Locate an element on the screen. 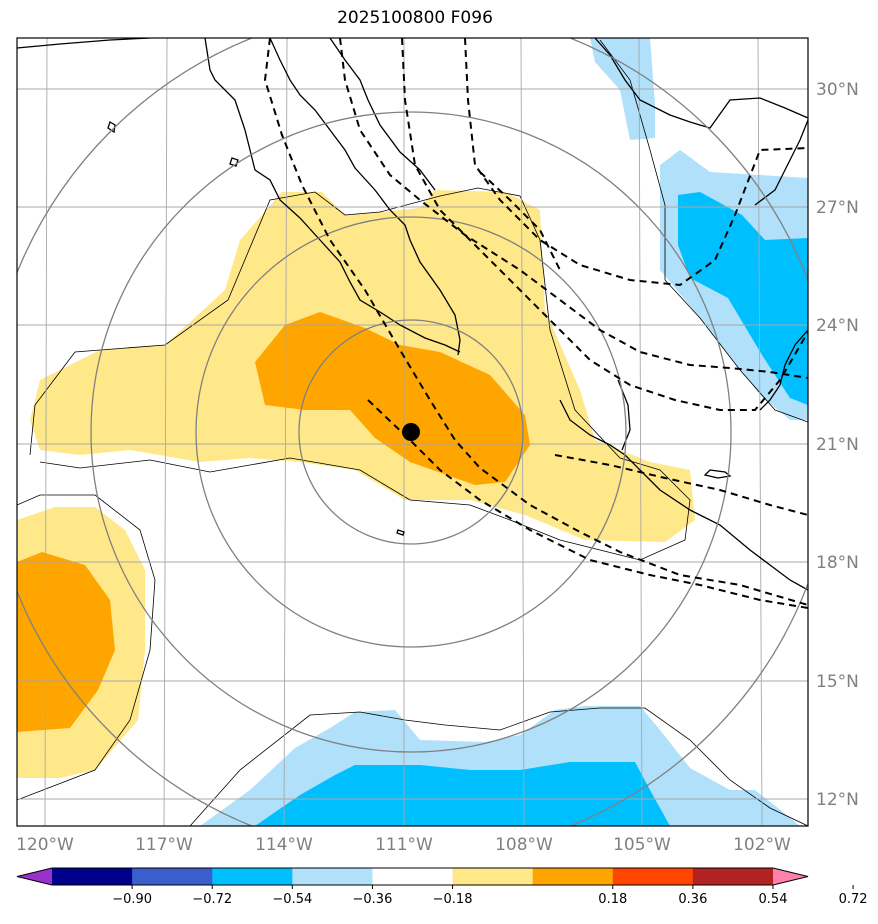 This screenshot has height=924, width=878. storm-center-marker is located at coordinates (411, 432).